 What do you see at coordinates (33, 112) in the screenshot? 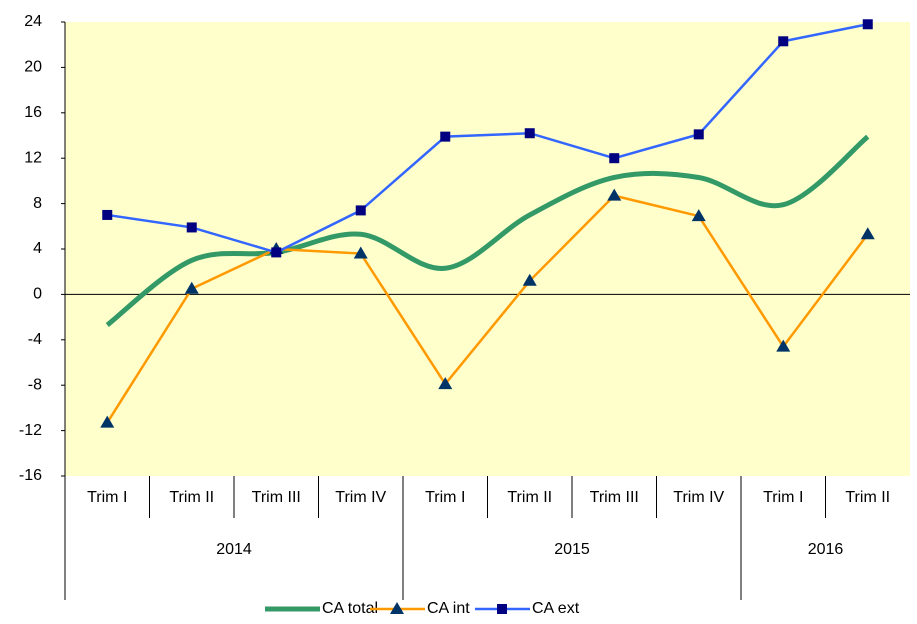
I see `y-tick-label: 16` at bounding box center [33, 112].